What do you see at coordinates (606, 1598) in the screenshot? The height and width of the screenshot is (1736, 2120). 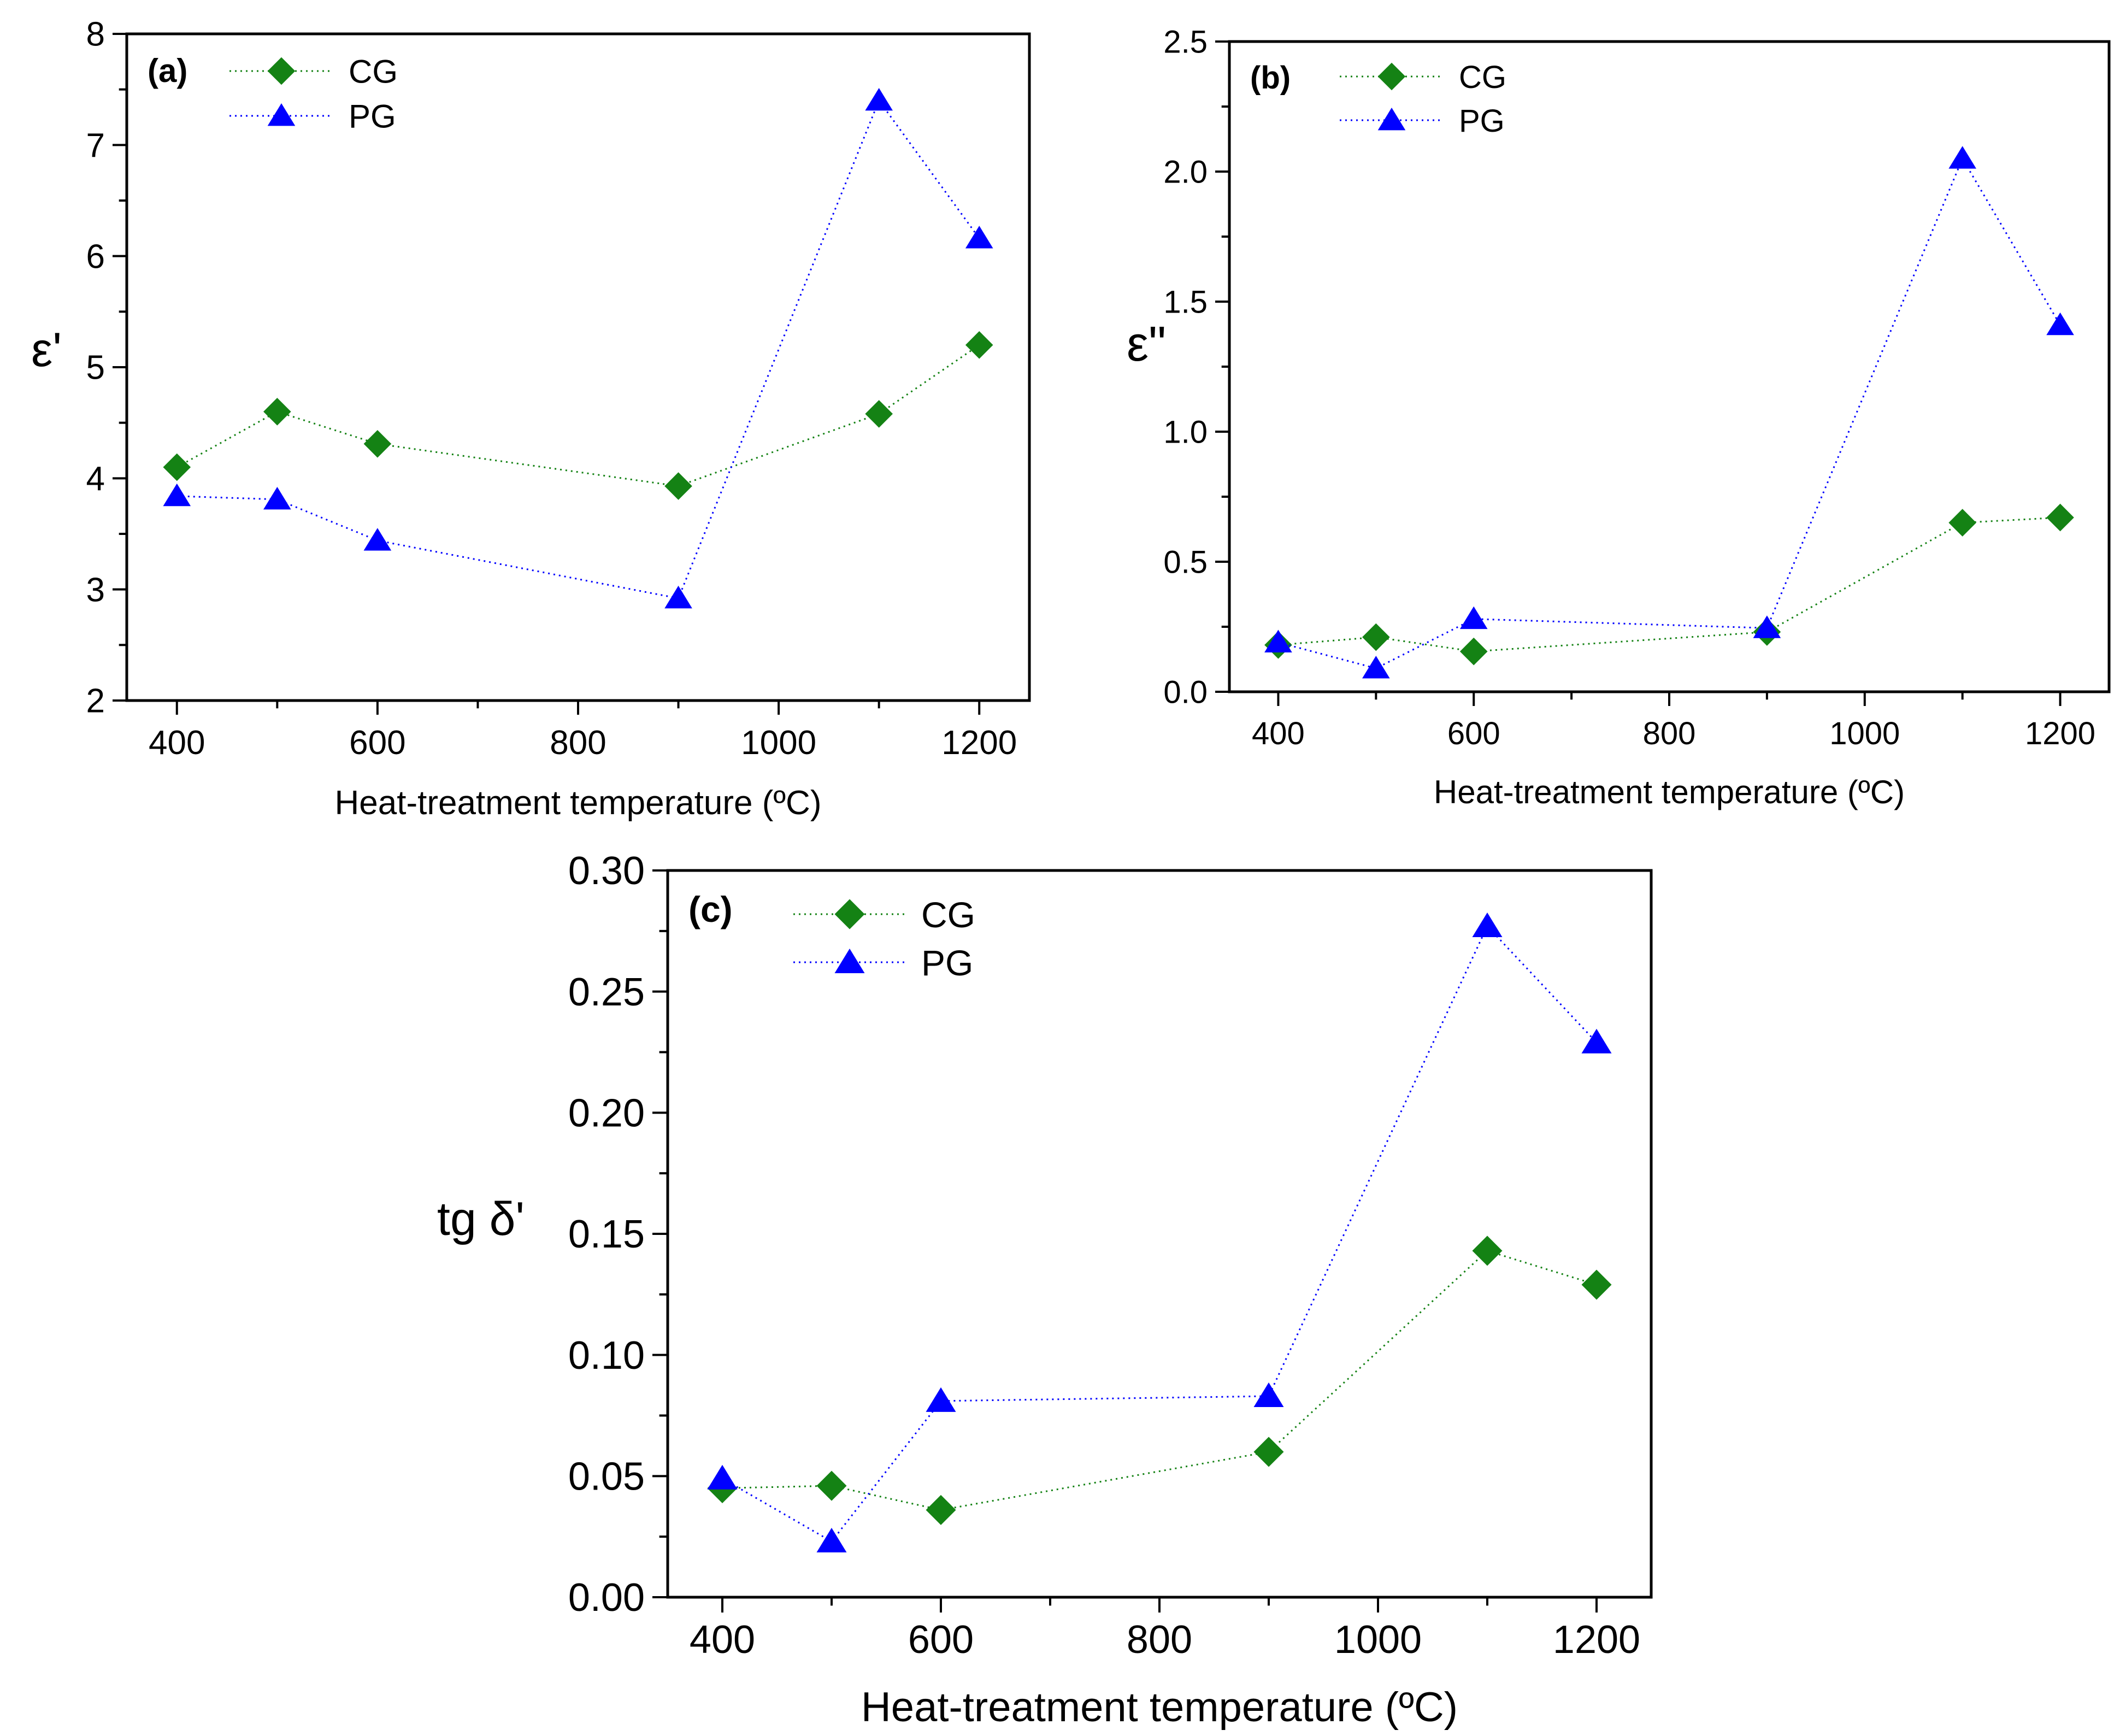 I see `y-tick-label: 0.00` at bounding box center [606, 1598].